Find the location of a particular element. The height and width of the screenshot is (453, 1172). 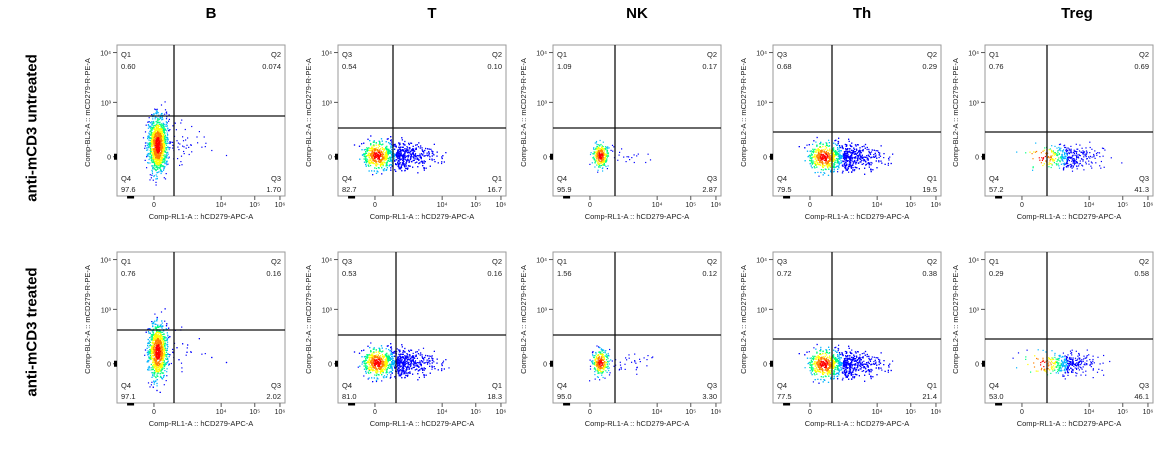

quadrant-percentage: 3.30 is located at coordinates (709, 396).